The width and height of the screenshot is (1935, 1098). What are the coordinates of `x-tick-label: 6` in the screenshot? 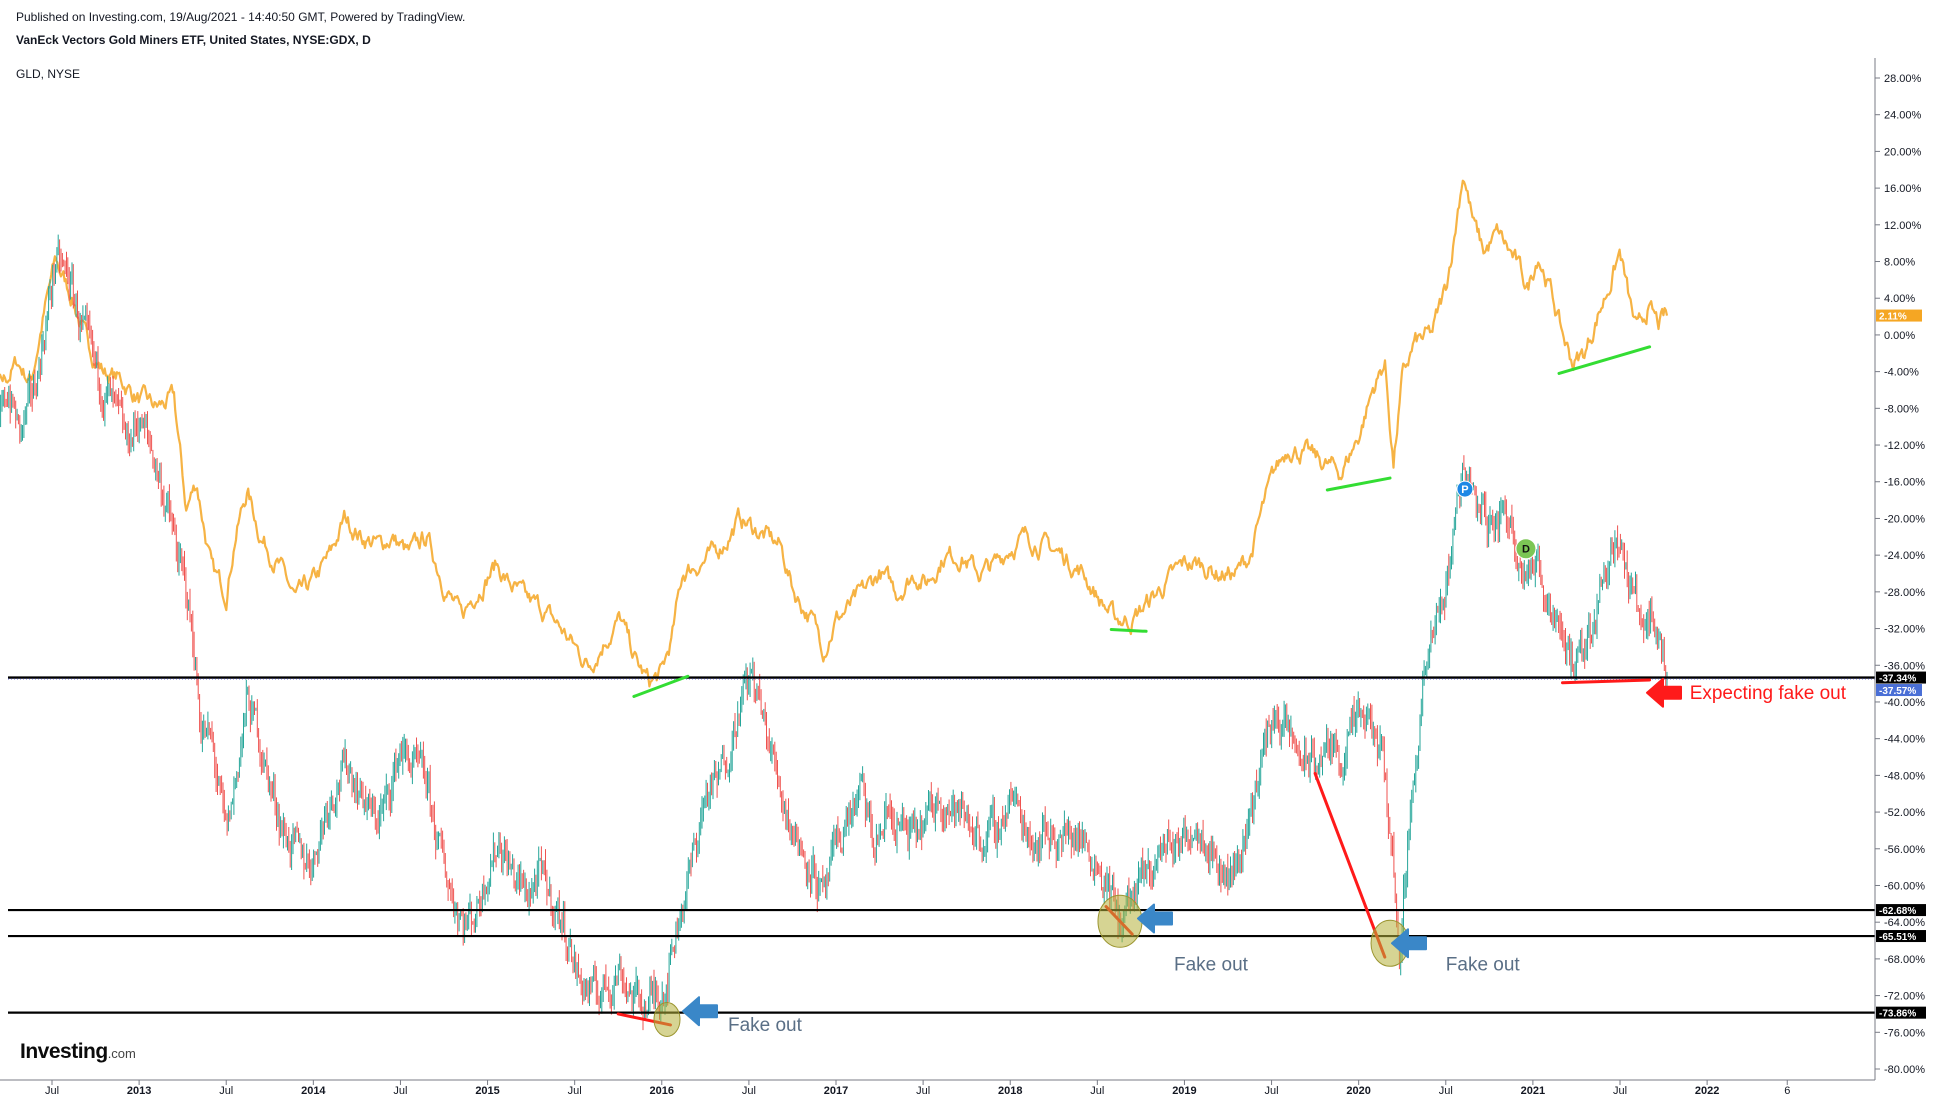 It's located at (1787, 1091).